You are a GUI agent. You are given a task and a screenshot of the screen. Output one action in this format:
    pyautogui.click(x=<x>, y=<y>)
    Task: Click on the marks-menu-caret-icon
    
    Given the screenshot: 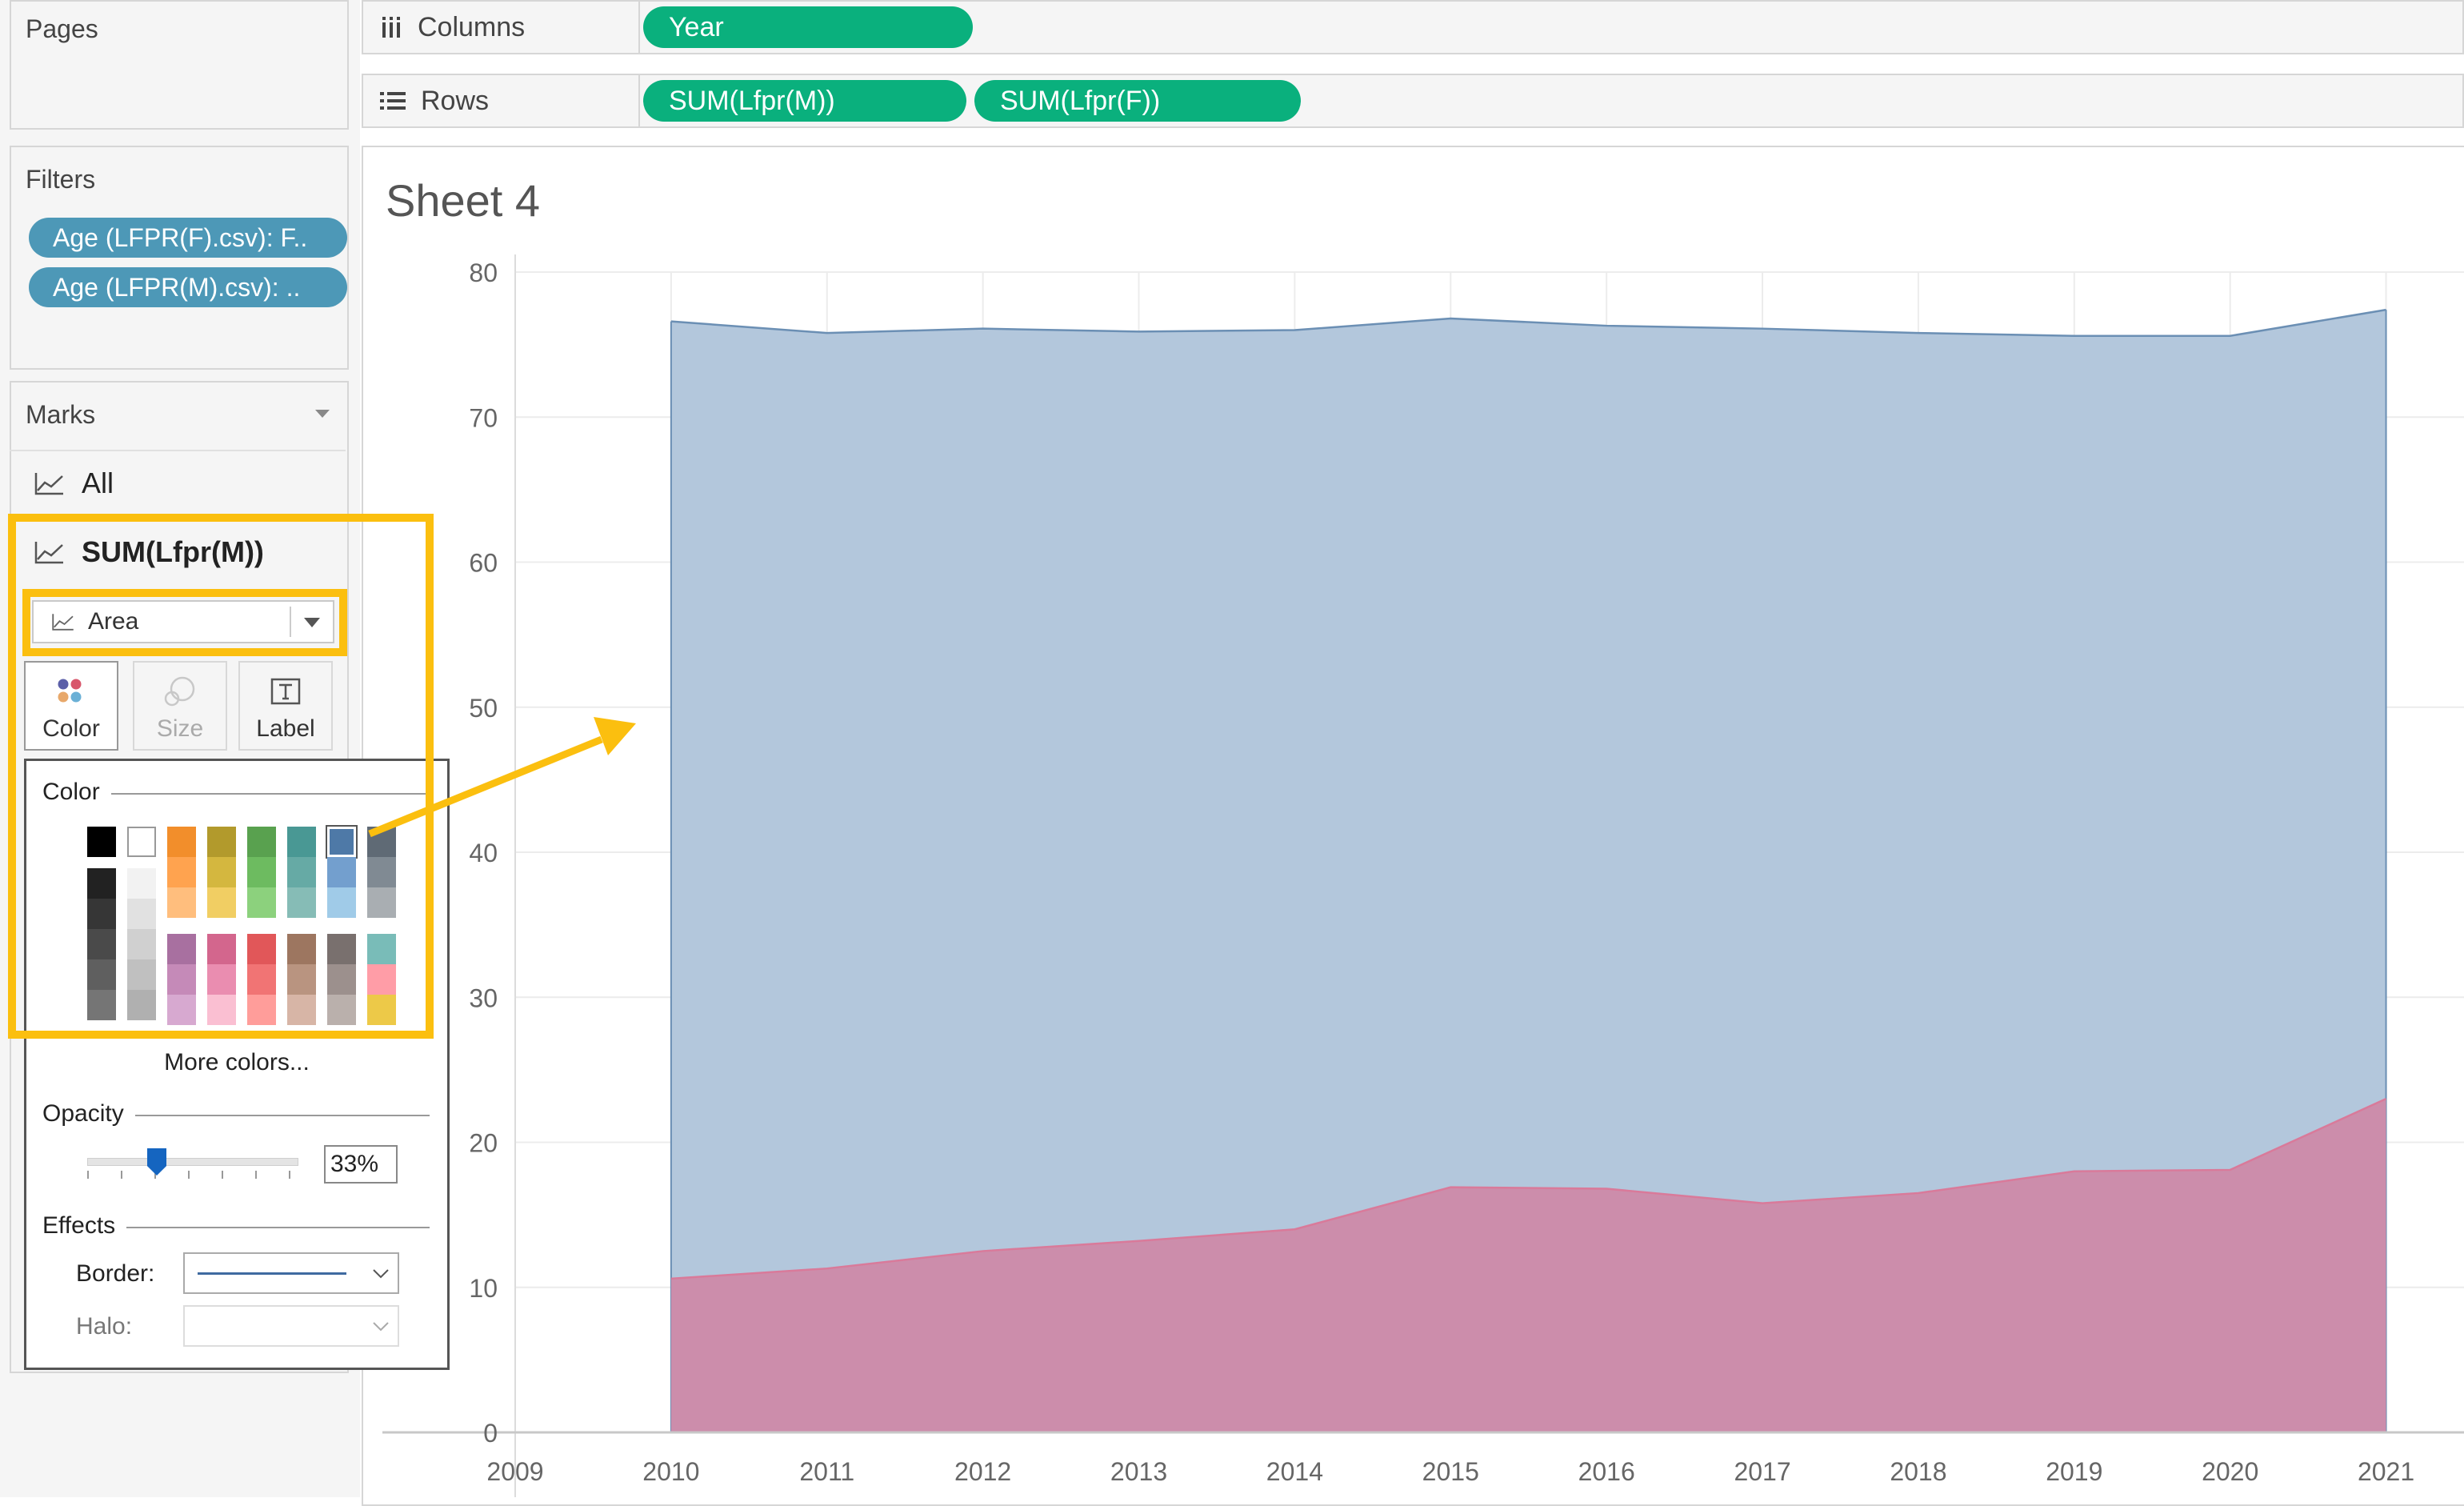 What is the action you would take?
    pyautogui.click(x=322, y=414)
    